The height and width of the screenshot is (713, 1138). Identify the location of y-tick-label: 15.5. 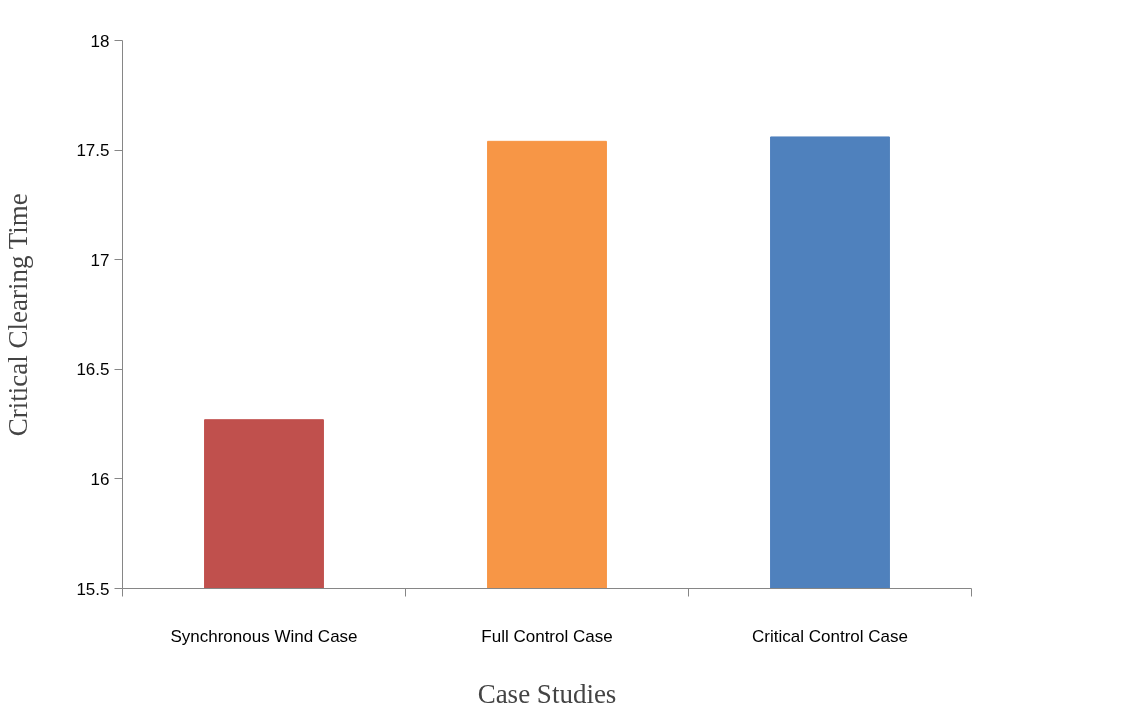
(93, 589).